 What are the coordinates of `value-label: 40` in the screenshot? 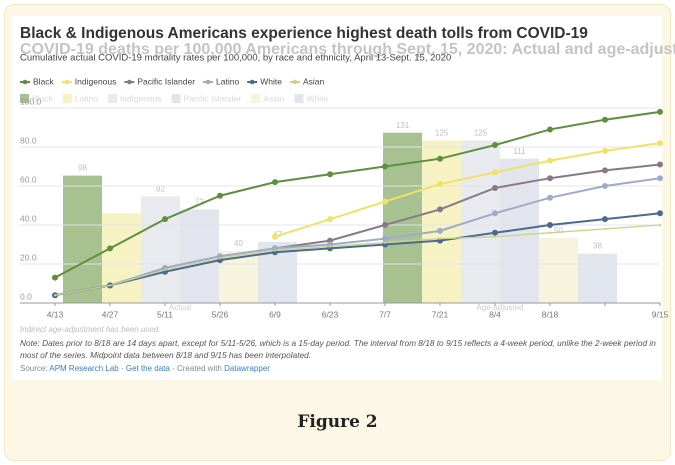 It's located at (238, 243).